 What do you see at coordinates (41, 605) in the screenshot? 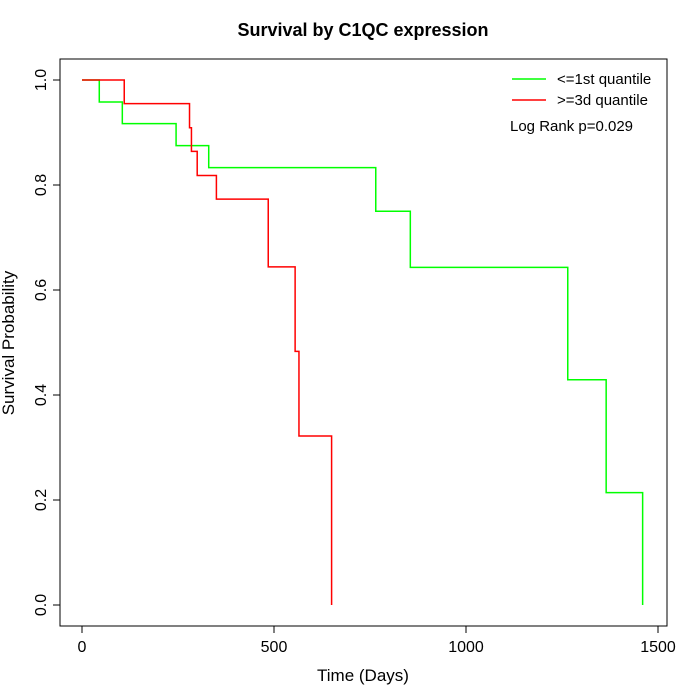
I see `y-tick-label: 0.0` at bounding box center [41, 605].